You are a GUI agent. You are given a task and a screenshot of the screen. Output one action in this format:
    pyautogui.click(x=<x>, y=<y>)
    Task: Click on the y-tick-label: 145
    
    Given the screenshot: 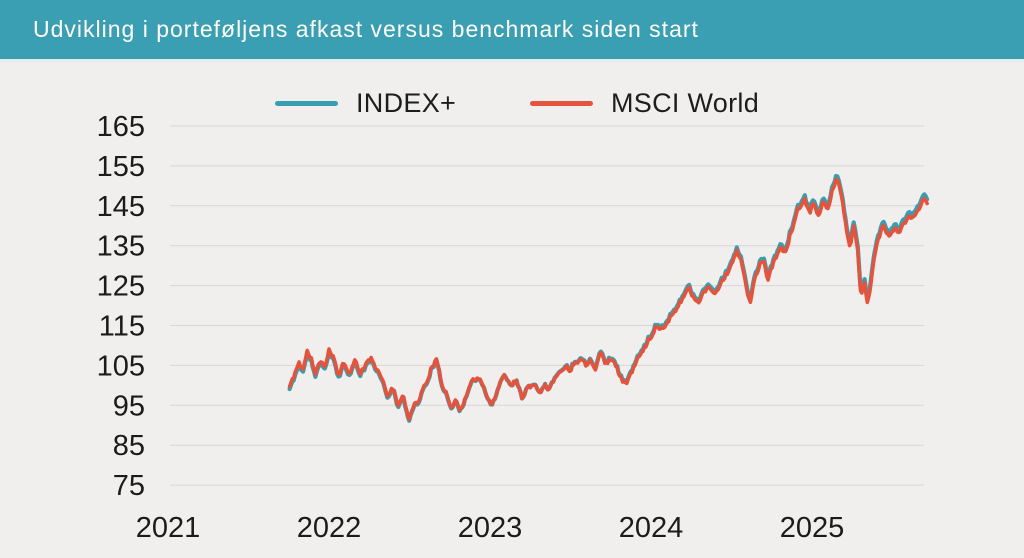 What is the action you would take?
    pyautogui.click(x=121, y=207)
    